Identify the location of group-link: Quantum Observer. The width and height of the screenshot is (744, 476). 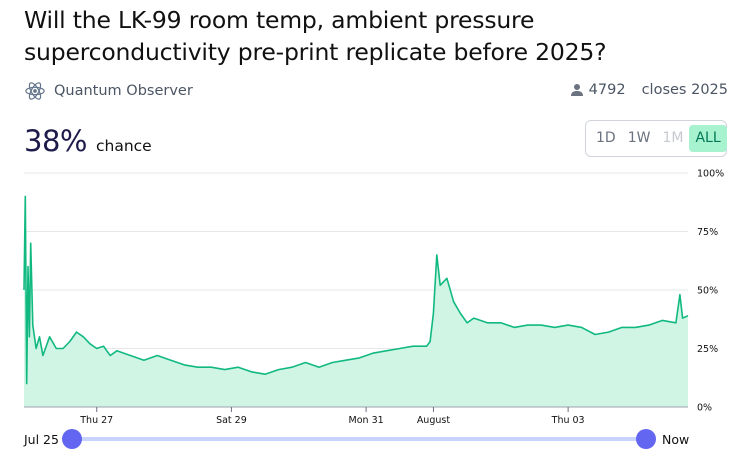
(108, 91).